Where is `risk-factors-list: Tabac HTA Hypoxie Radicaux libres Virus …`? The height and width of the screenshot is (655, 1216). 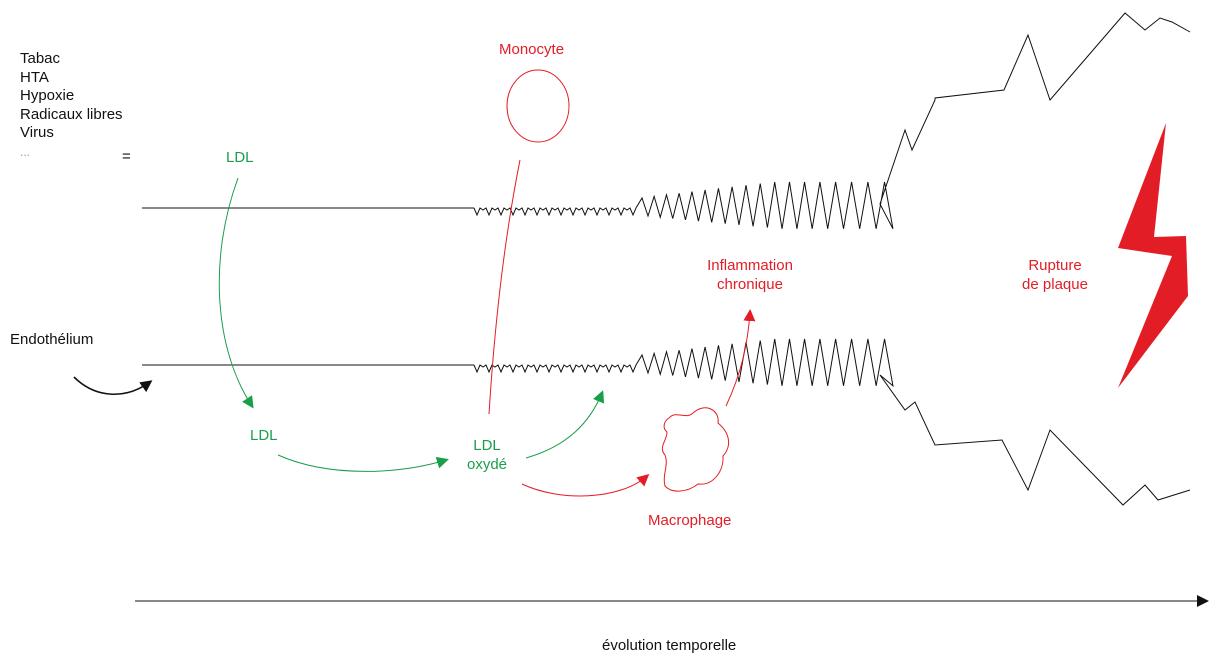 risk-factors-list: Tabac HTA Hypoxie Radicaux libres Virus … is located at coordinates (71, 105).